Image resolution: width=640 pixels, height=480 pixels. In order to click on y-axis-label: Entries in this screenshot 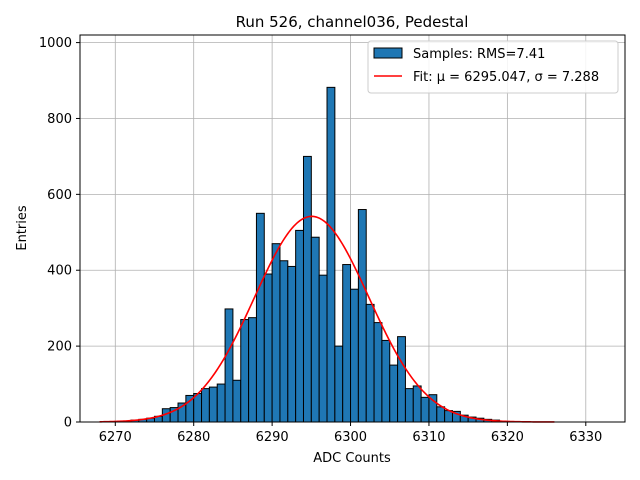, I will do `click(22, 228)`.